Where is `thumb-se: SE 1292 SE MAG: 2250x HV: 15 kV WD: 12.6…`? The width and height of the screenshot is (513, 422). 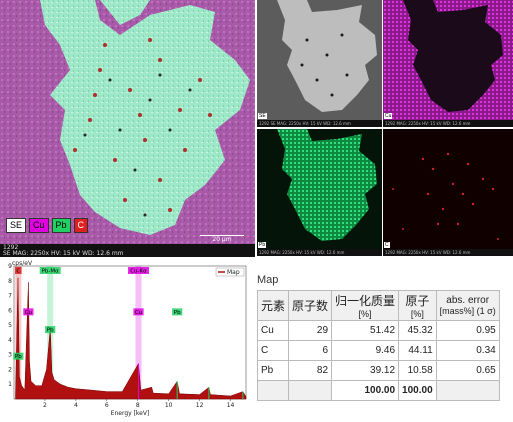 thumb-se: SE 1292 SE MAG: 2250x HV: 15 kV WD: 12.6… is located at coordinates (319, 63).